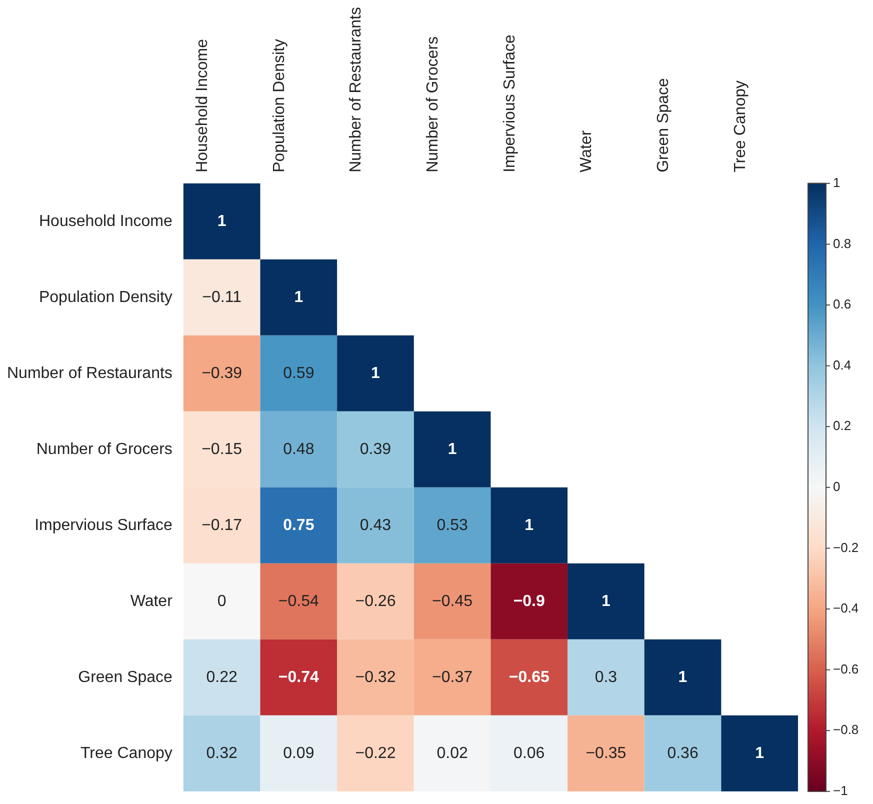  Describe the element at coordinates (376, 449) in the screenshot. I see `data-label: 0.39` at that location.